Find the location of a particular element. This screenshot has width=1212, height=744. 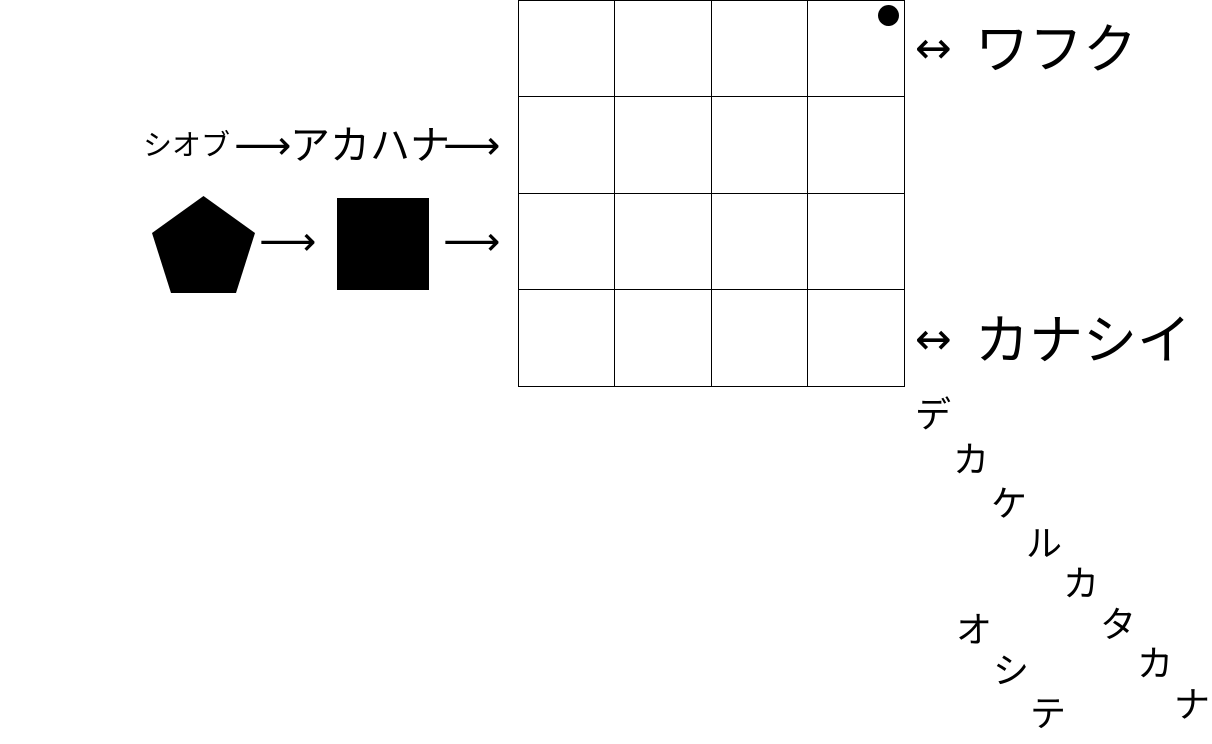

diagonal-char: シ is located at coordinates (1011, 671).